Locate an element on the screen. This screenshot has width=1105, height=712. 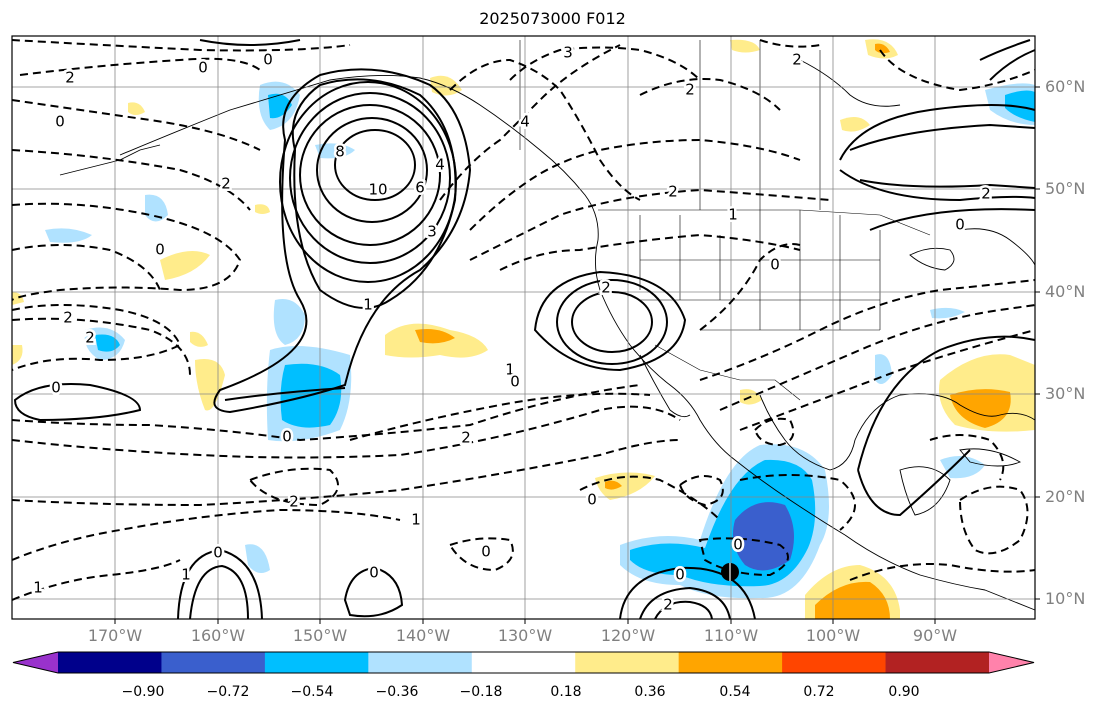
colorbar is located at coordinates (523, 662).